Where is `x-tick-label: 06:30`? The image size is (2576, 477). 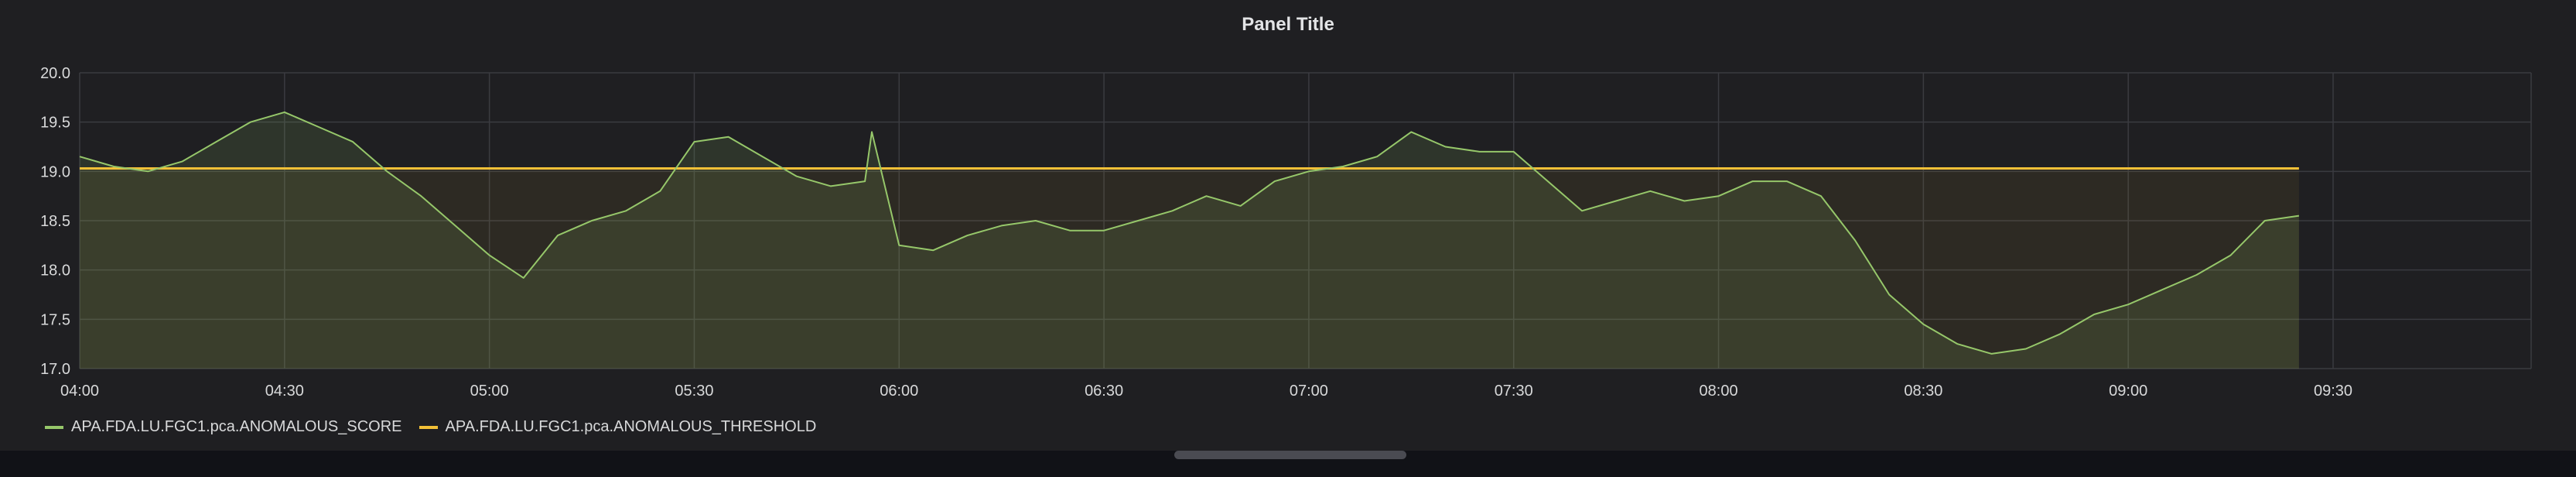
x-tick-label: 06:30 is located at coordinates (1104, 391).